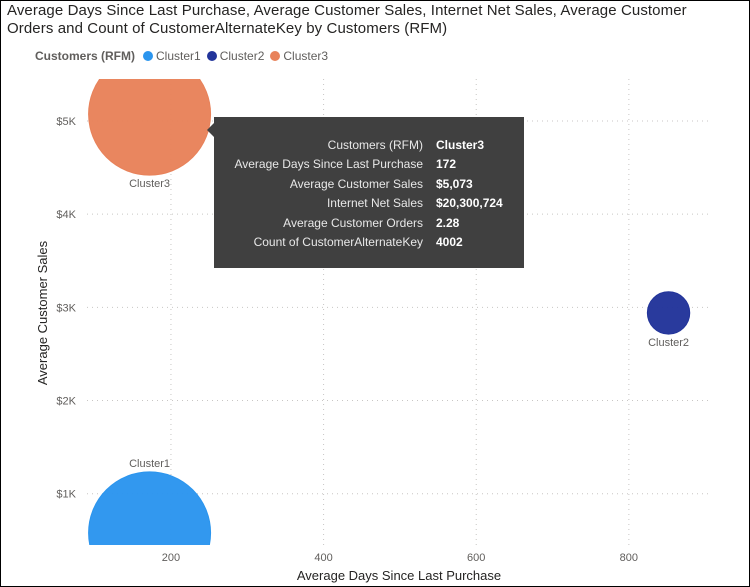  Describe the element at coordinates (353, 223) in the screenshot. I see `tooltip-label: Average Customer Orders` at that location.